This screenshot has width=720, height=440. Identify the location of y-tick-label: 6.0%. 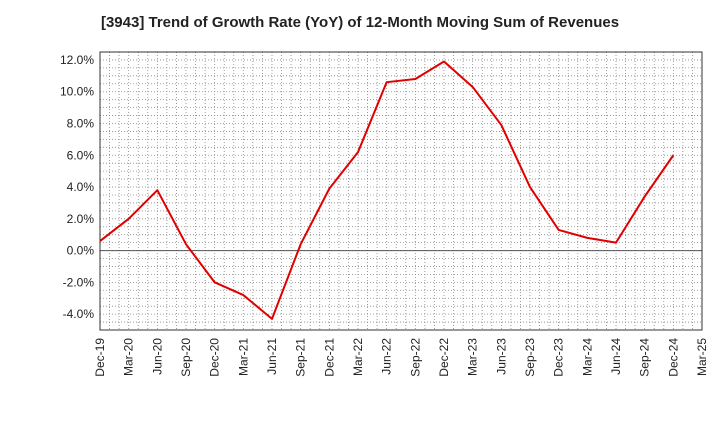
(81, 155).